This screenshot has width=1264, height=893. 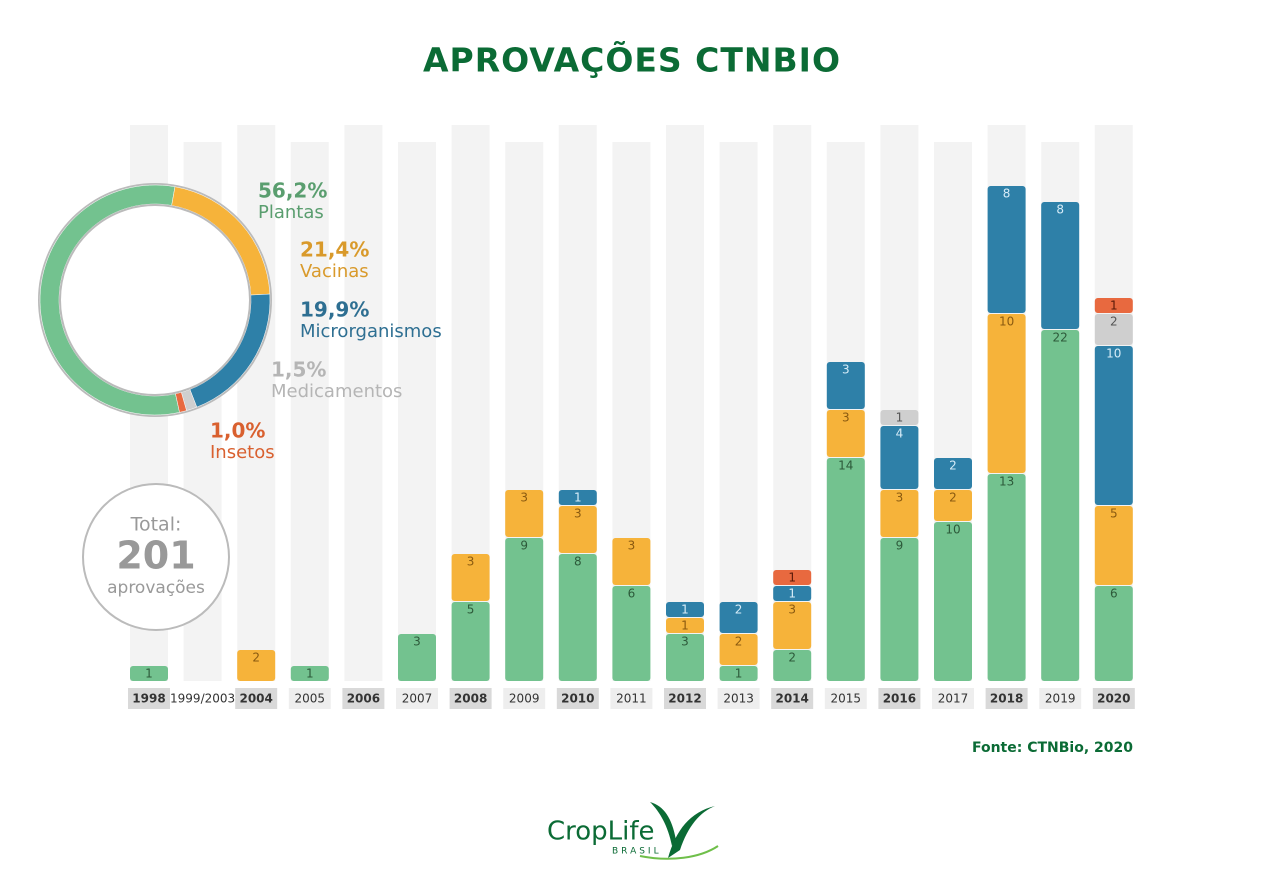 I want to click on x-tick-label: 2015, so click(x=846, y=699).